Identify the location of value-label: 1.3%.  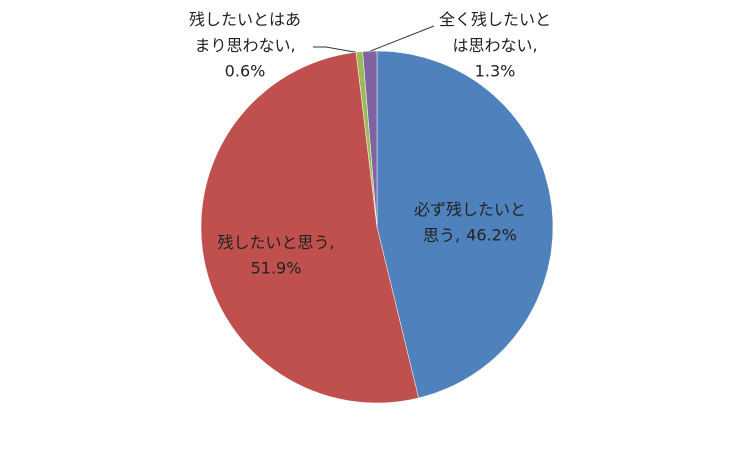
(495, 71).